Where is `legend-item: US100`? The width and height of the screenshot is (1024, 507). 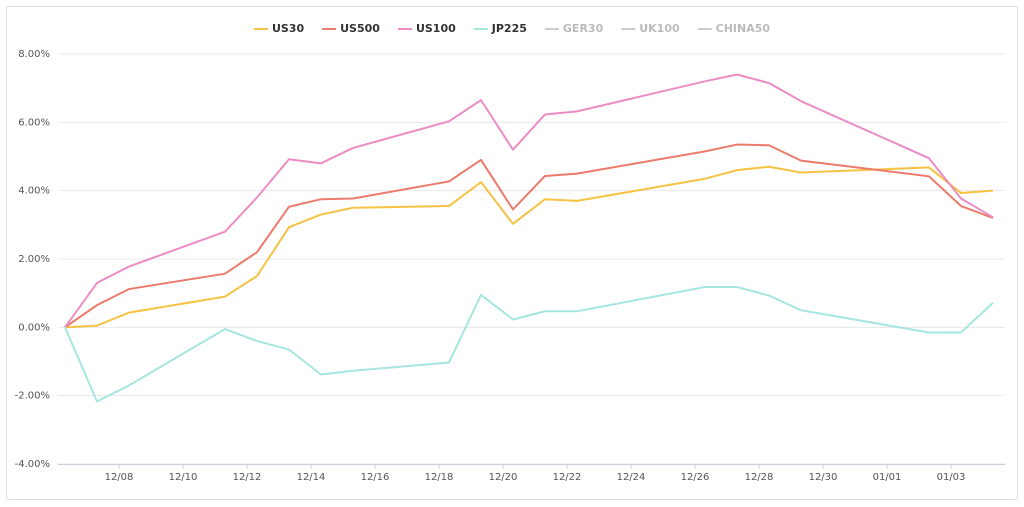 legend-item: US100 is located at coordinates (426, 28).